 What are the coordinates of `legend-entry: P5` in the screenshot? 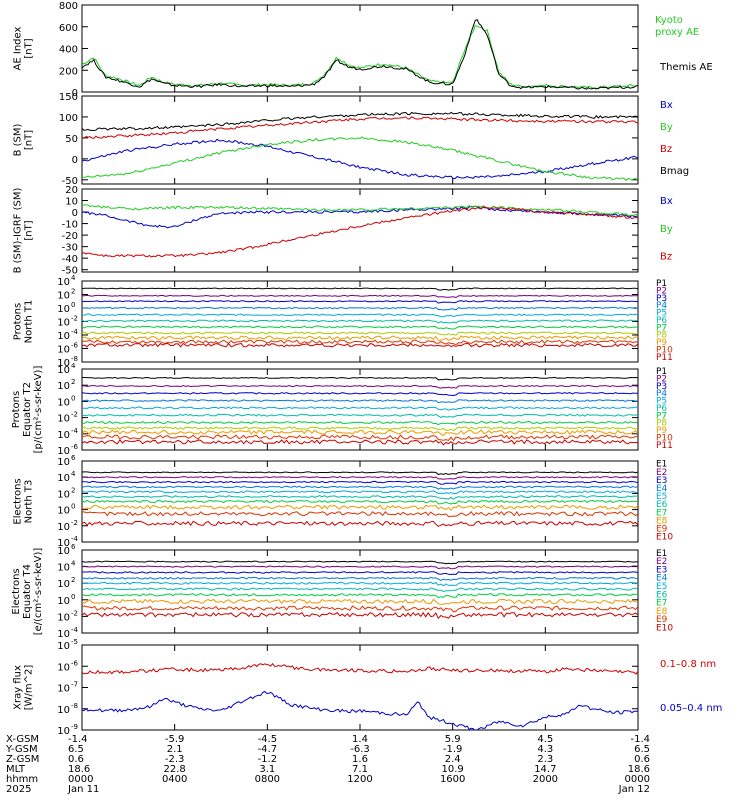 It's located at (661, 402).